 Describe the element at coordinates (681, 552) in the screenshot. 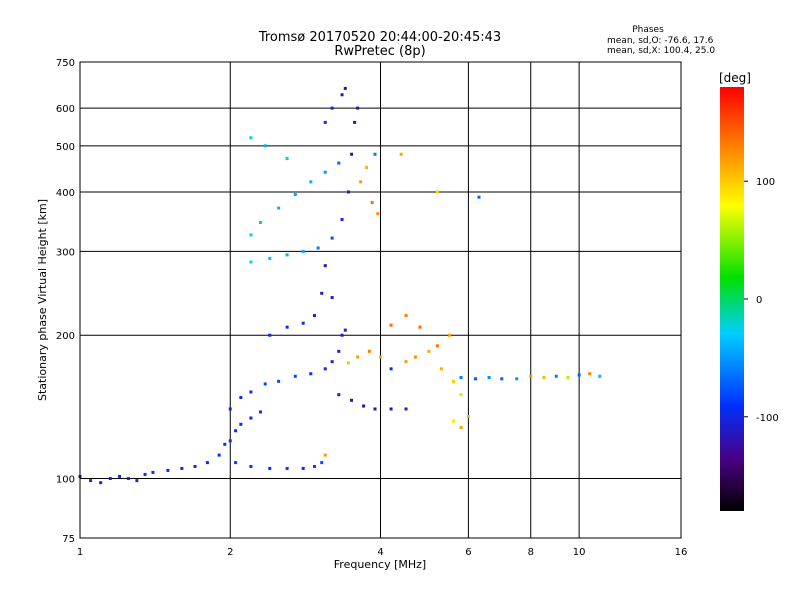

I see `x-tick-label: 16` at that location.